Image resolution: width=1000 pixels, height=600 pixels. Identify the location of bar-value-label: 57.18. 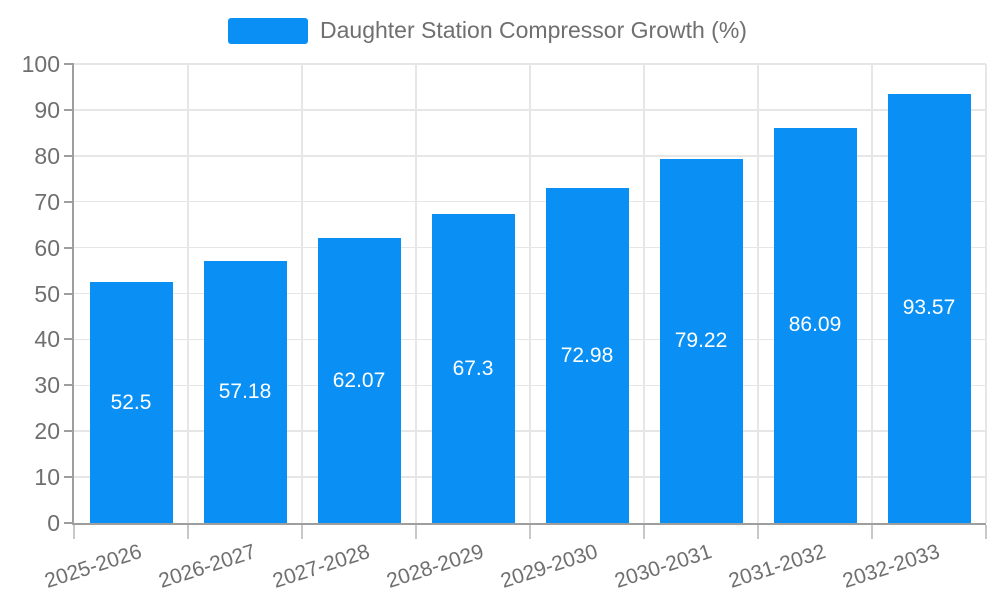
(245, 391).